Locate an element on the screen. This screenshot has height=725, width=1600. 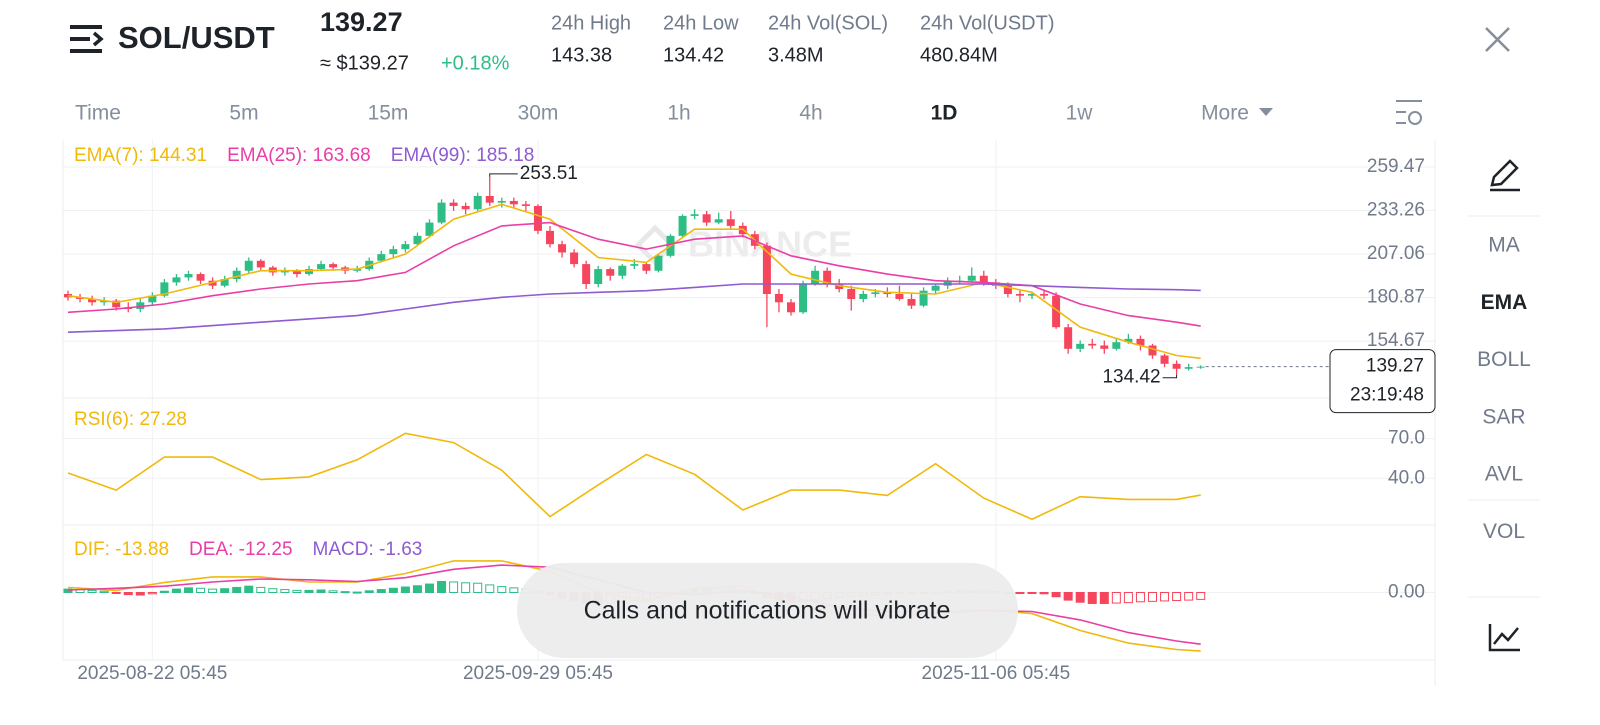
indicator-tab: SAR is located at coordinates (1503, 416).